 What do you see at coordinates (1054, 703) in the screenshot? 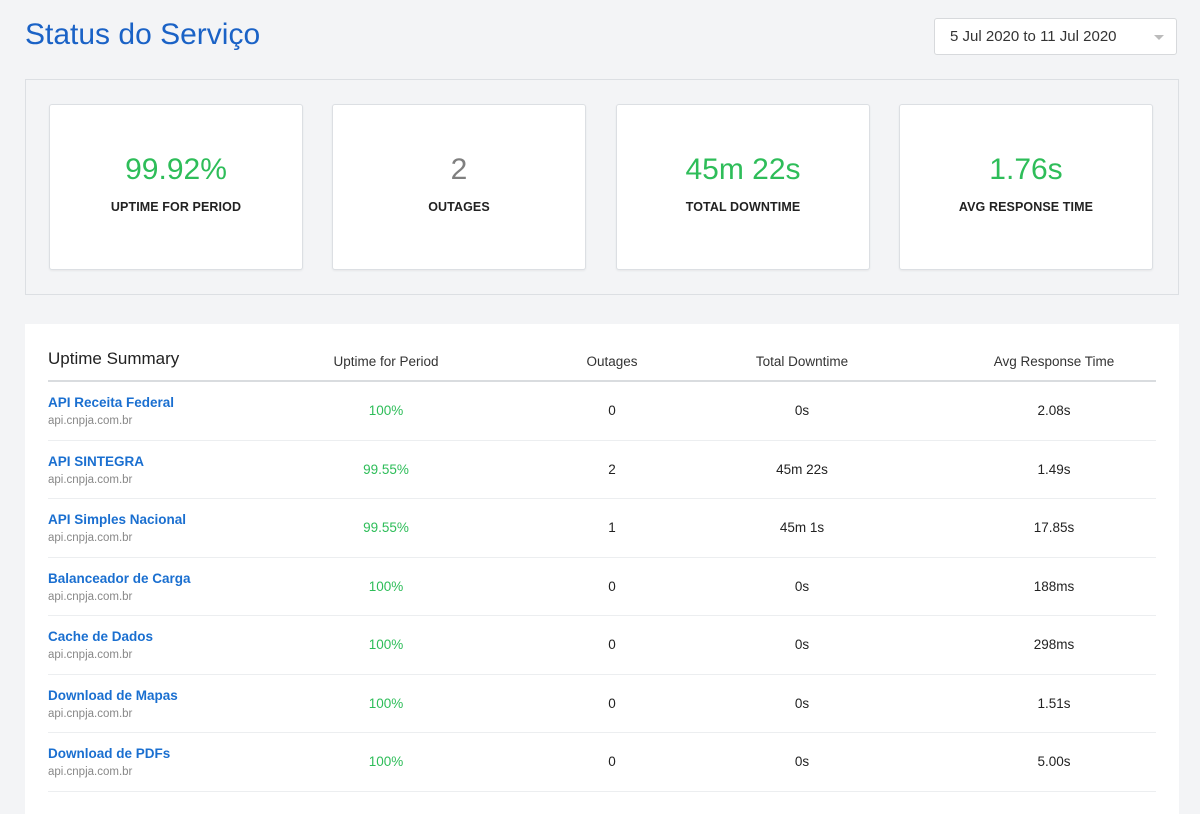
I see `row-avg-response: 1.51s` at bounding box center [1054, 703].